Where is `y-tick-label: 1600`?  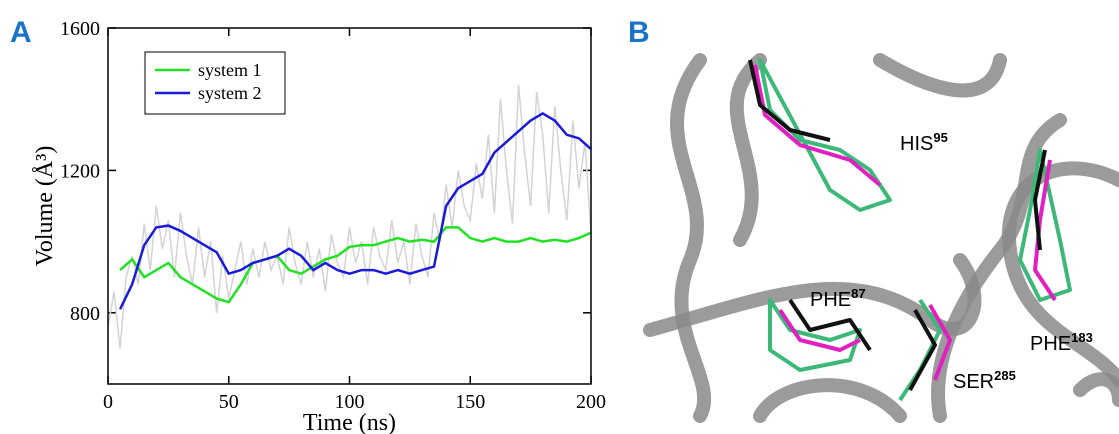 y-tick-label: 1600 is located at coordinates (80, 29).